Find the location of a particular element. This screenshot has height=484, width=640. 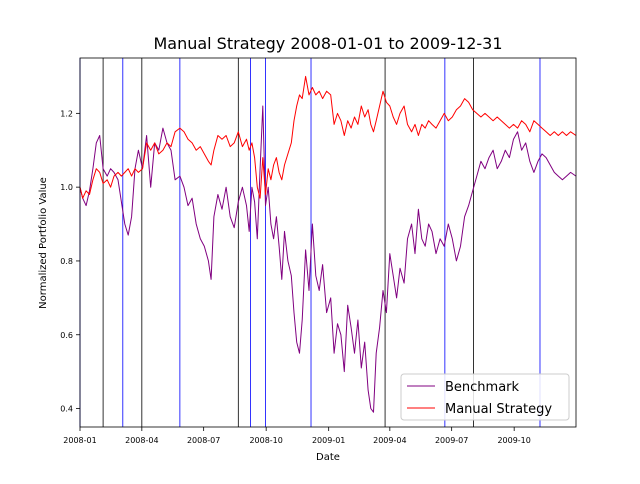

x-tick-label-4: 2009-01 is located at coordinates (328, 440).